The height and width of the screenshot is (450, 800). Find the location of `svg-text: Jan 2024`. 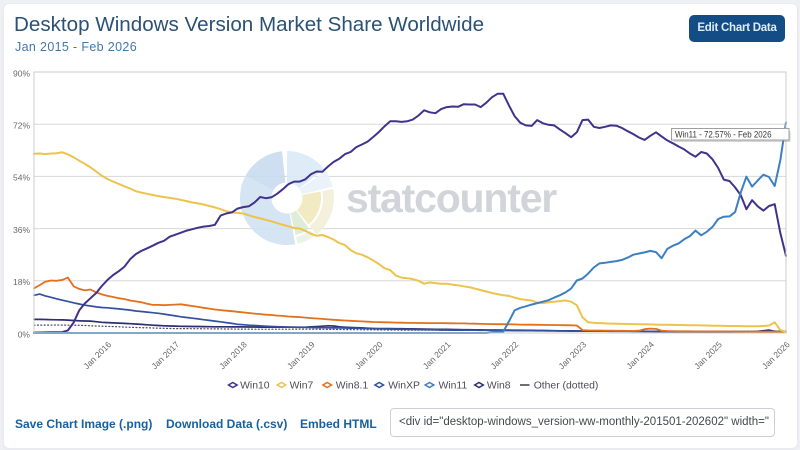

svg-text: Jan 2024 is located at coordinates (640, 355).